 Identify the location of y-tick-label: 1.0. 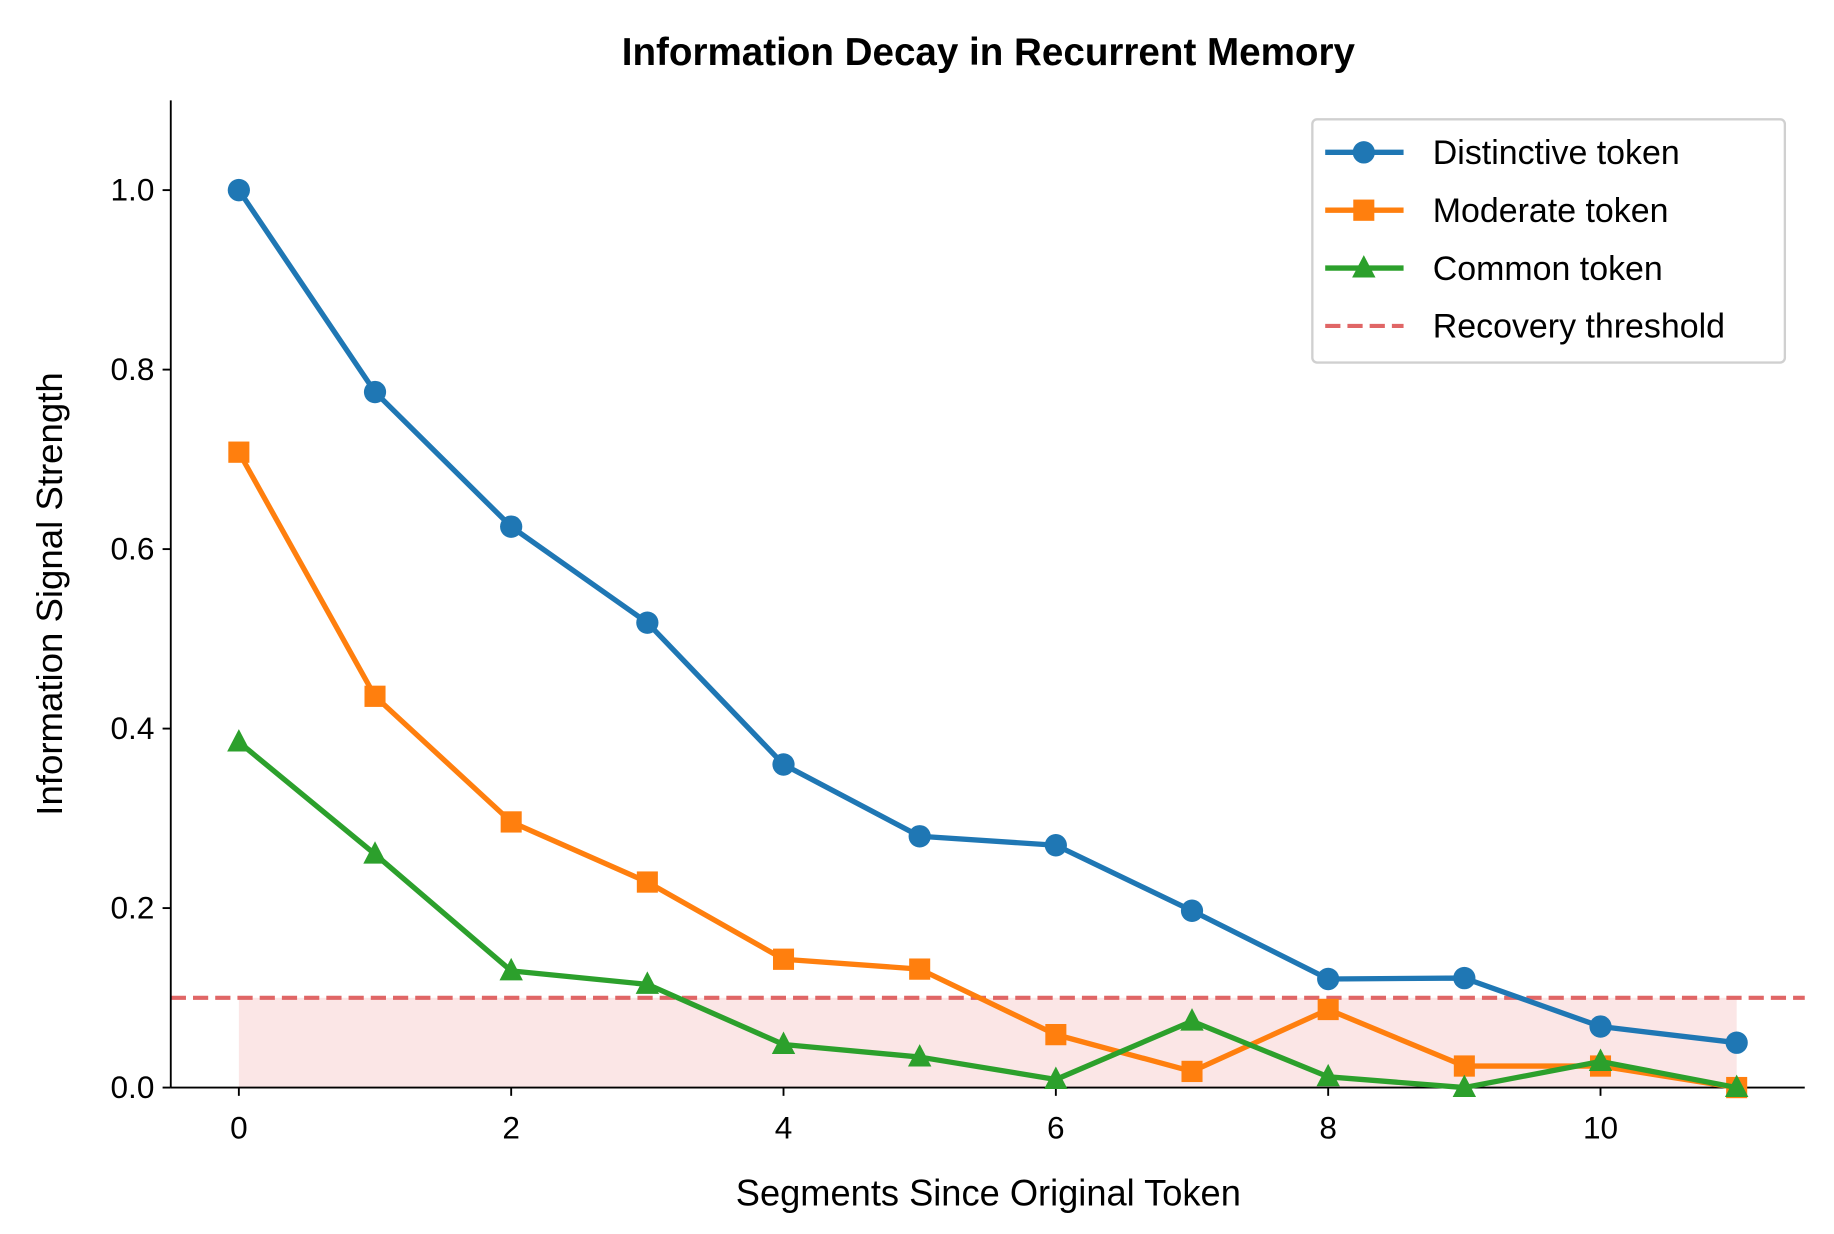
(133, 190).